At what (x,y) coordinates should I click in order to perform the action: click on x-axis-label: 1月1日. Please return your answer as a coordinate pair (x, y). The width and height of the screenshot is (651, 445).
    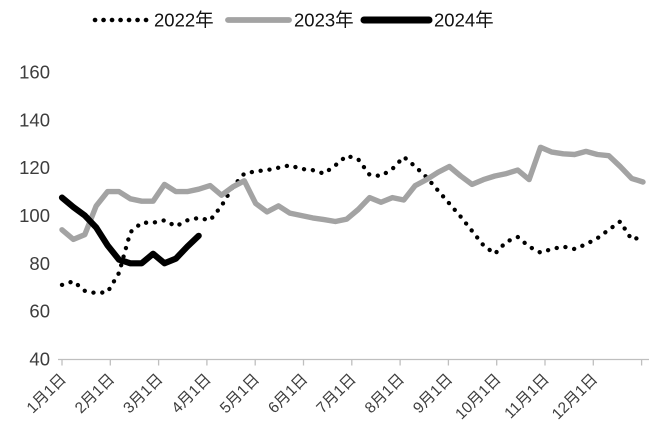
    Looking at the image, I should click on (47, 394).